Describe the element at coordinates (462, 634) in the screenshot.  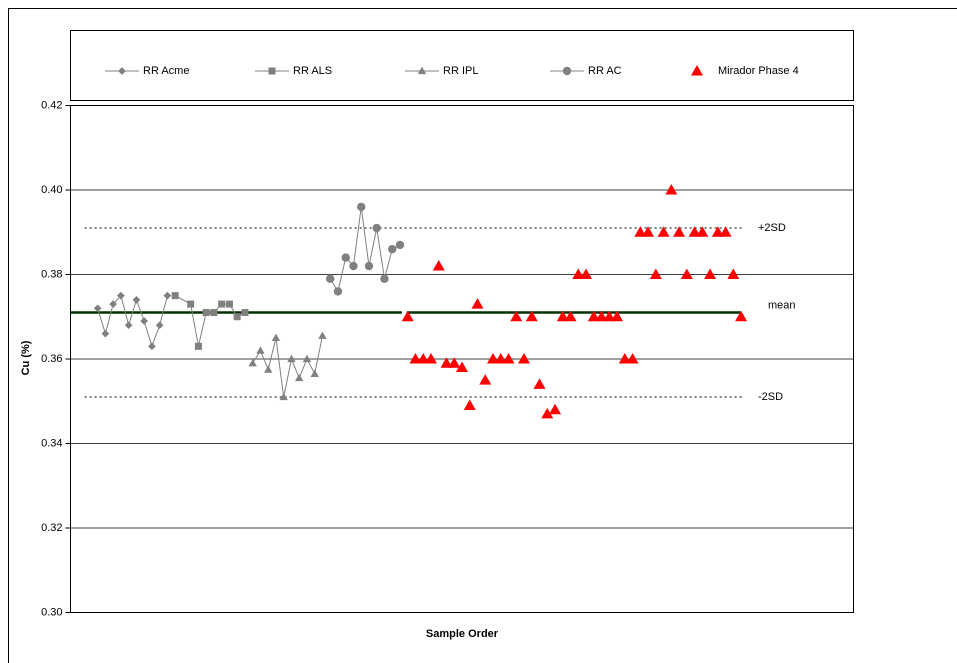
I see `x-axis-label: Sample Order` at that location.